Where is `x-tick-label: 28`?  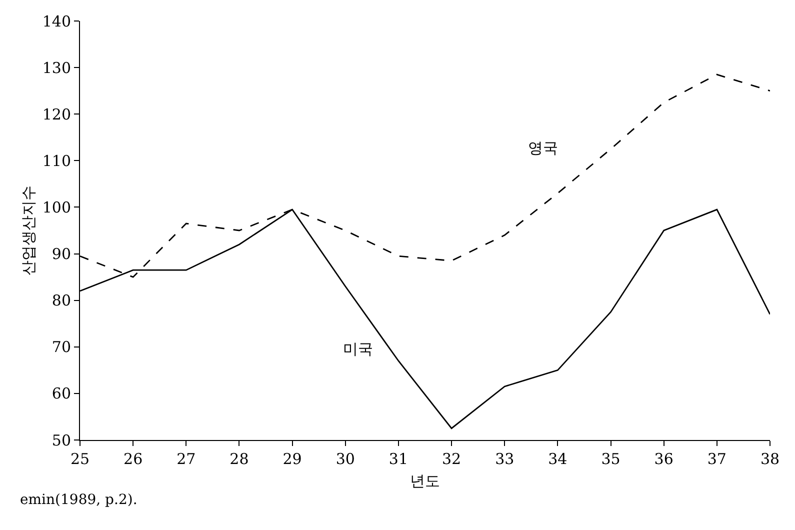 x-tick-label: 28 is located at coordinates (239, 459).